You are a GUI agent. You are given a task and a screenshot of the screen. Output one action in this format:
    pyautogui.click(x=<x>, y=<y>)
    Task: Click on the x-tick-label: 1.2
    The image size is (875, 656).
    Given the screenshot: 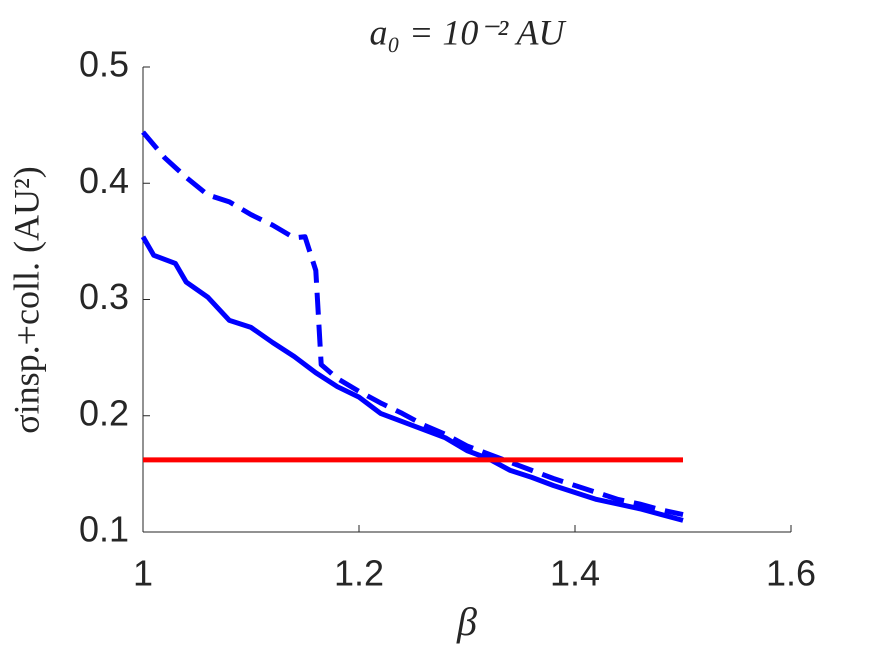 What is the action you would take?
    pyautogui.click(x=359, y=573)
    